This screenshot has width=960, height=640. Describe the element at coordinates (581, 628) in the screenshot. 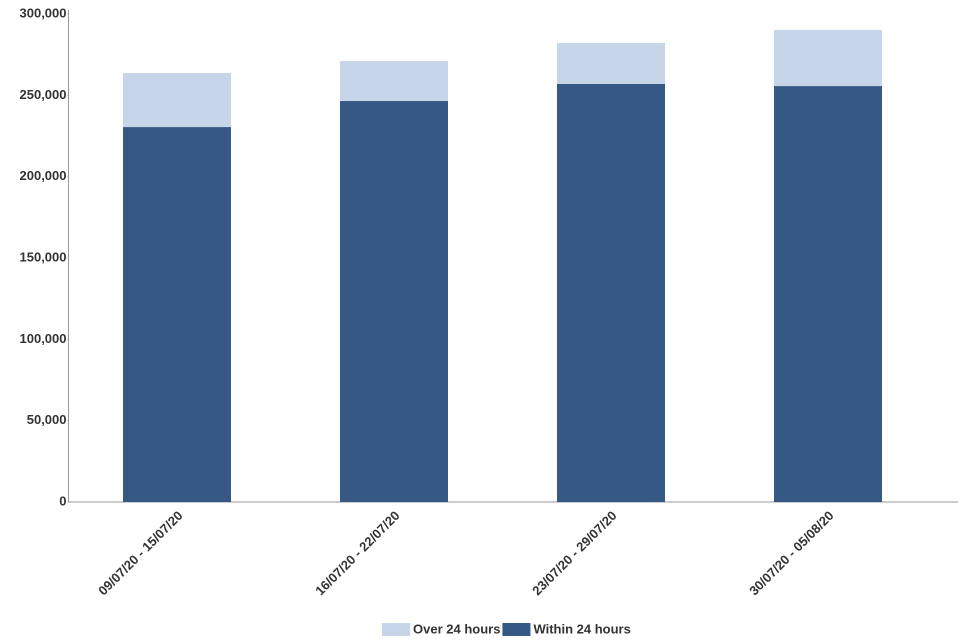

I see `legend-label: Within 24 hours` at that location.